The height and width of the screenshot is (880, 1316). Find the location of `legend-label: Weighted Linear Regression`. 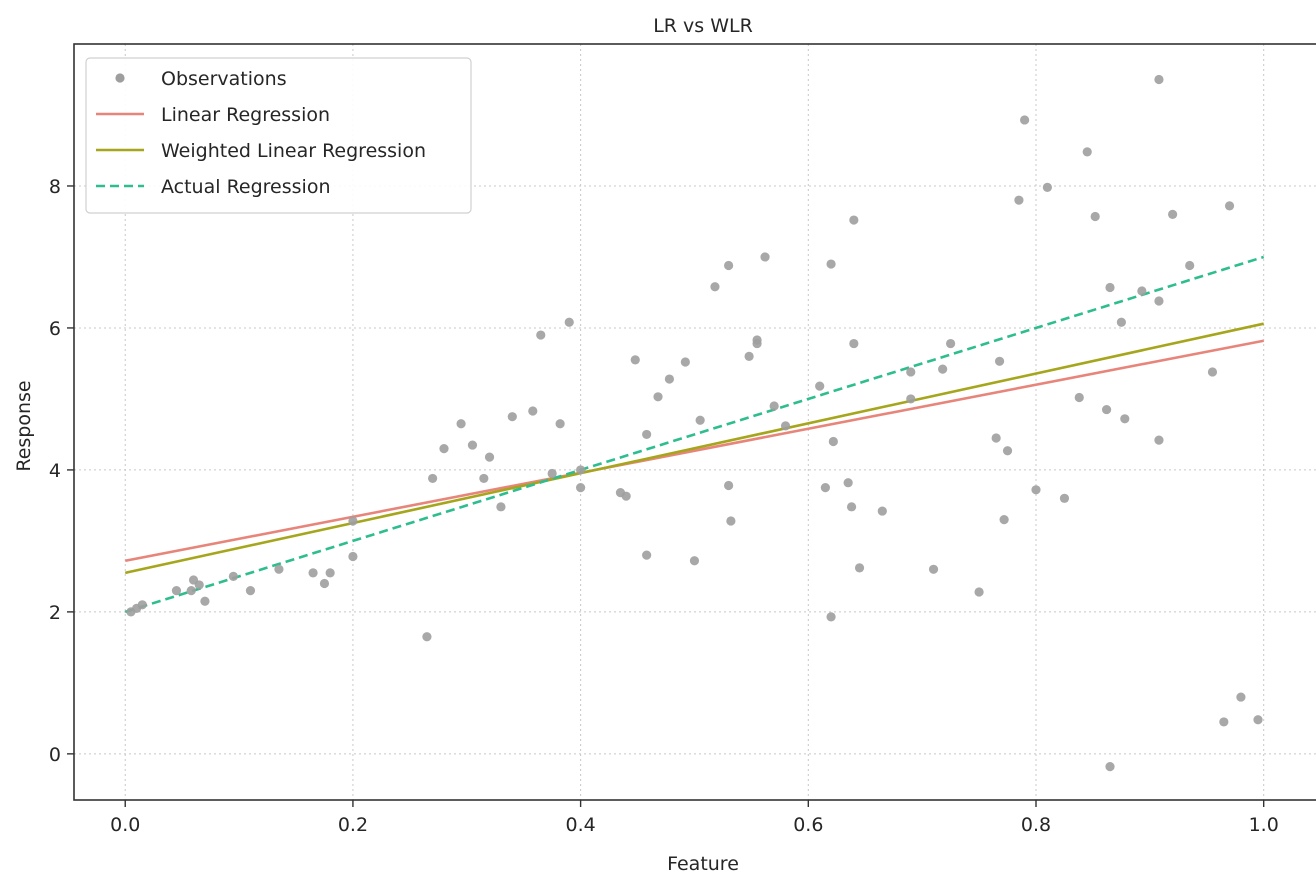

legend-label: Weighted Linear Regression is located at coordinates (293, 151).